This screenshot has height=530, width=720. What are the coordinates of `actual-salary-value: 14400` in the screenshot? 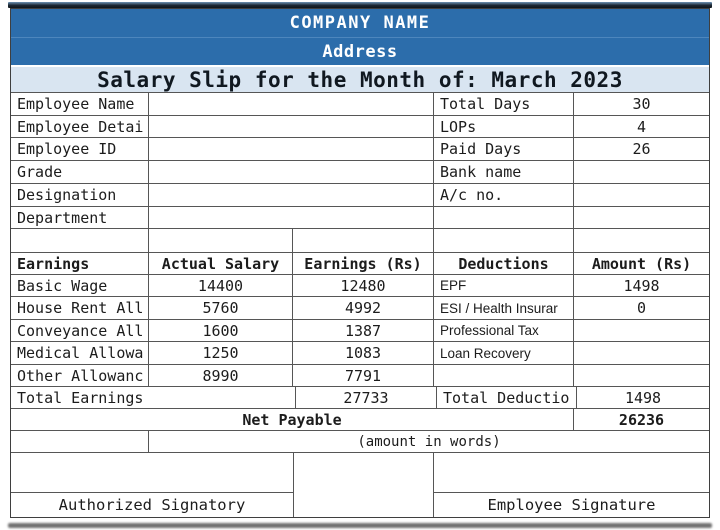 It's located at (221, 285).